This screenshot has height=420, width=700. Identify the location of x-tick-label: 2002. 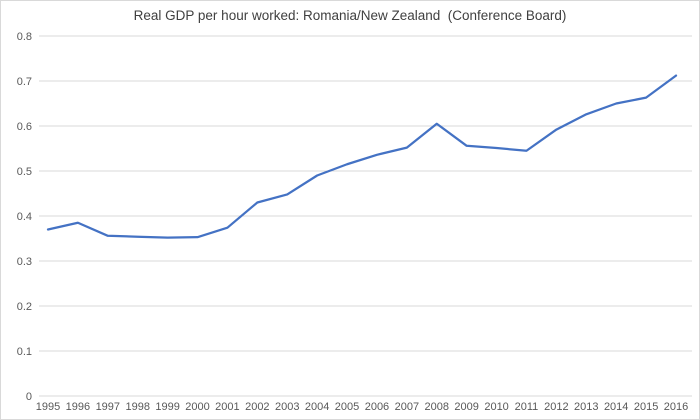
(257, 407).